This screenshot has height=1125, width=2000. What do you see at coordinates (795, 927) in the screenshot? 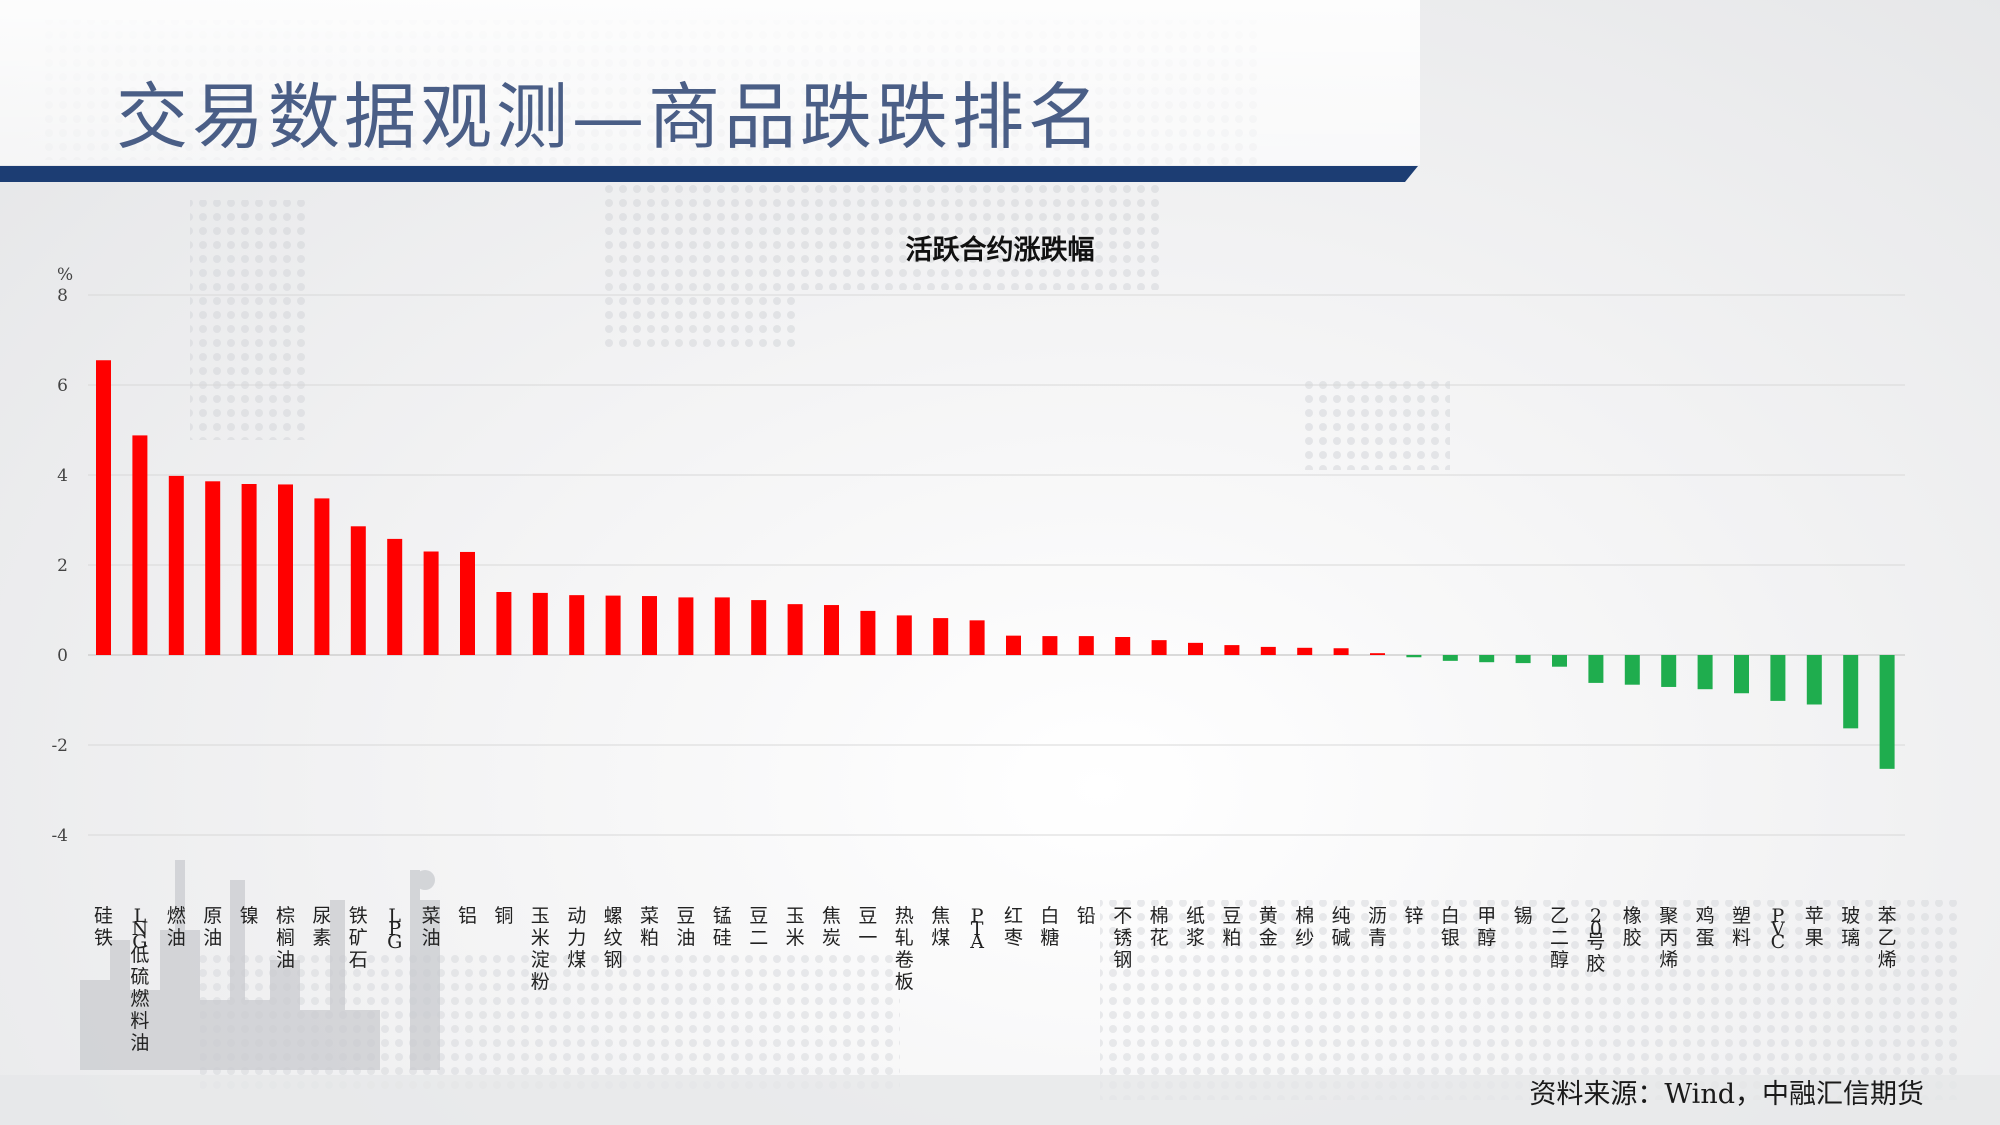
I see `category-label: 玉米` at bounding box center [795, 927].